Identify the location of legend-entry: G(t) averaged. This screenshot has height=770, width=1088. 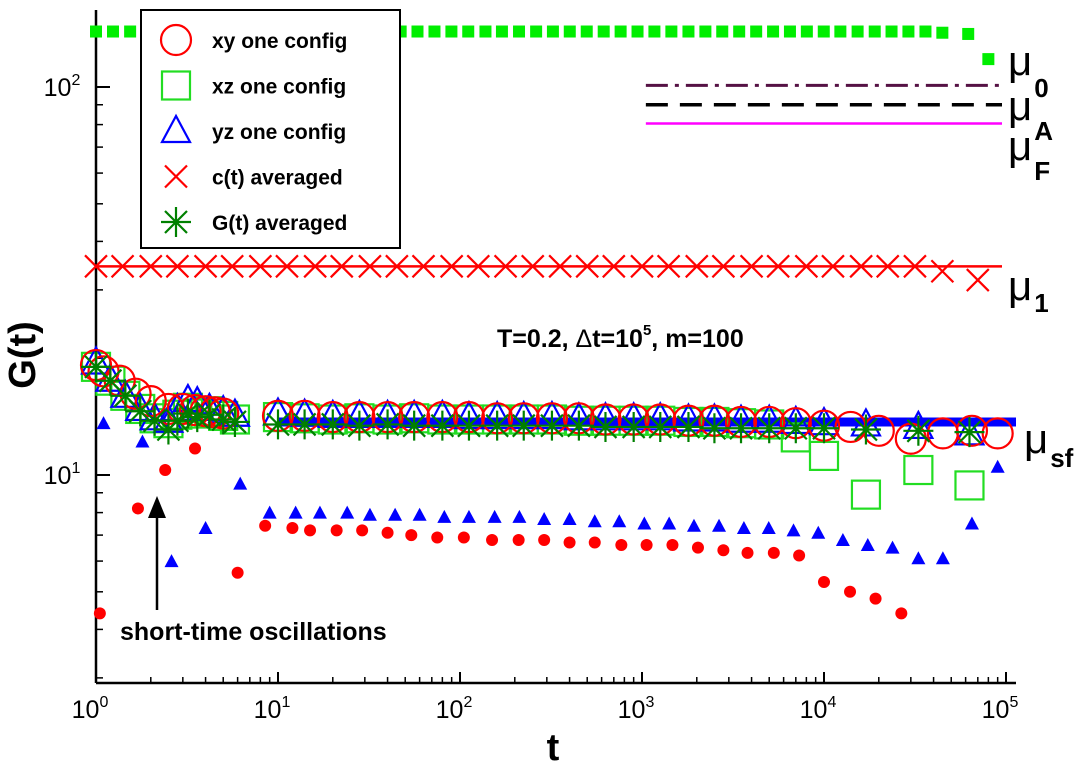
(254, 222).